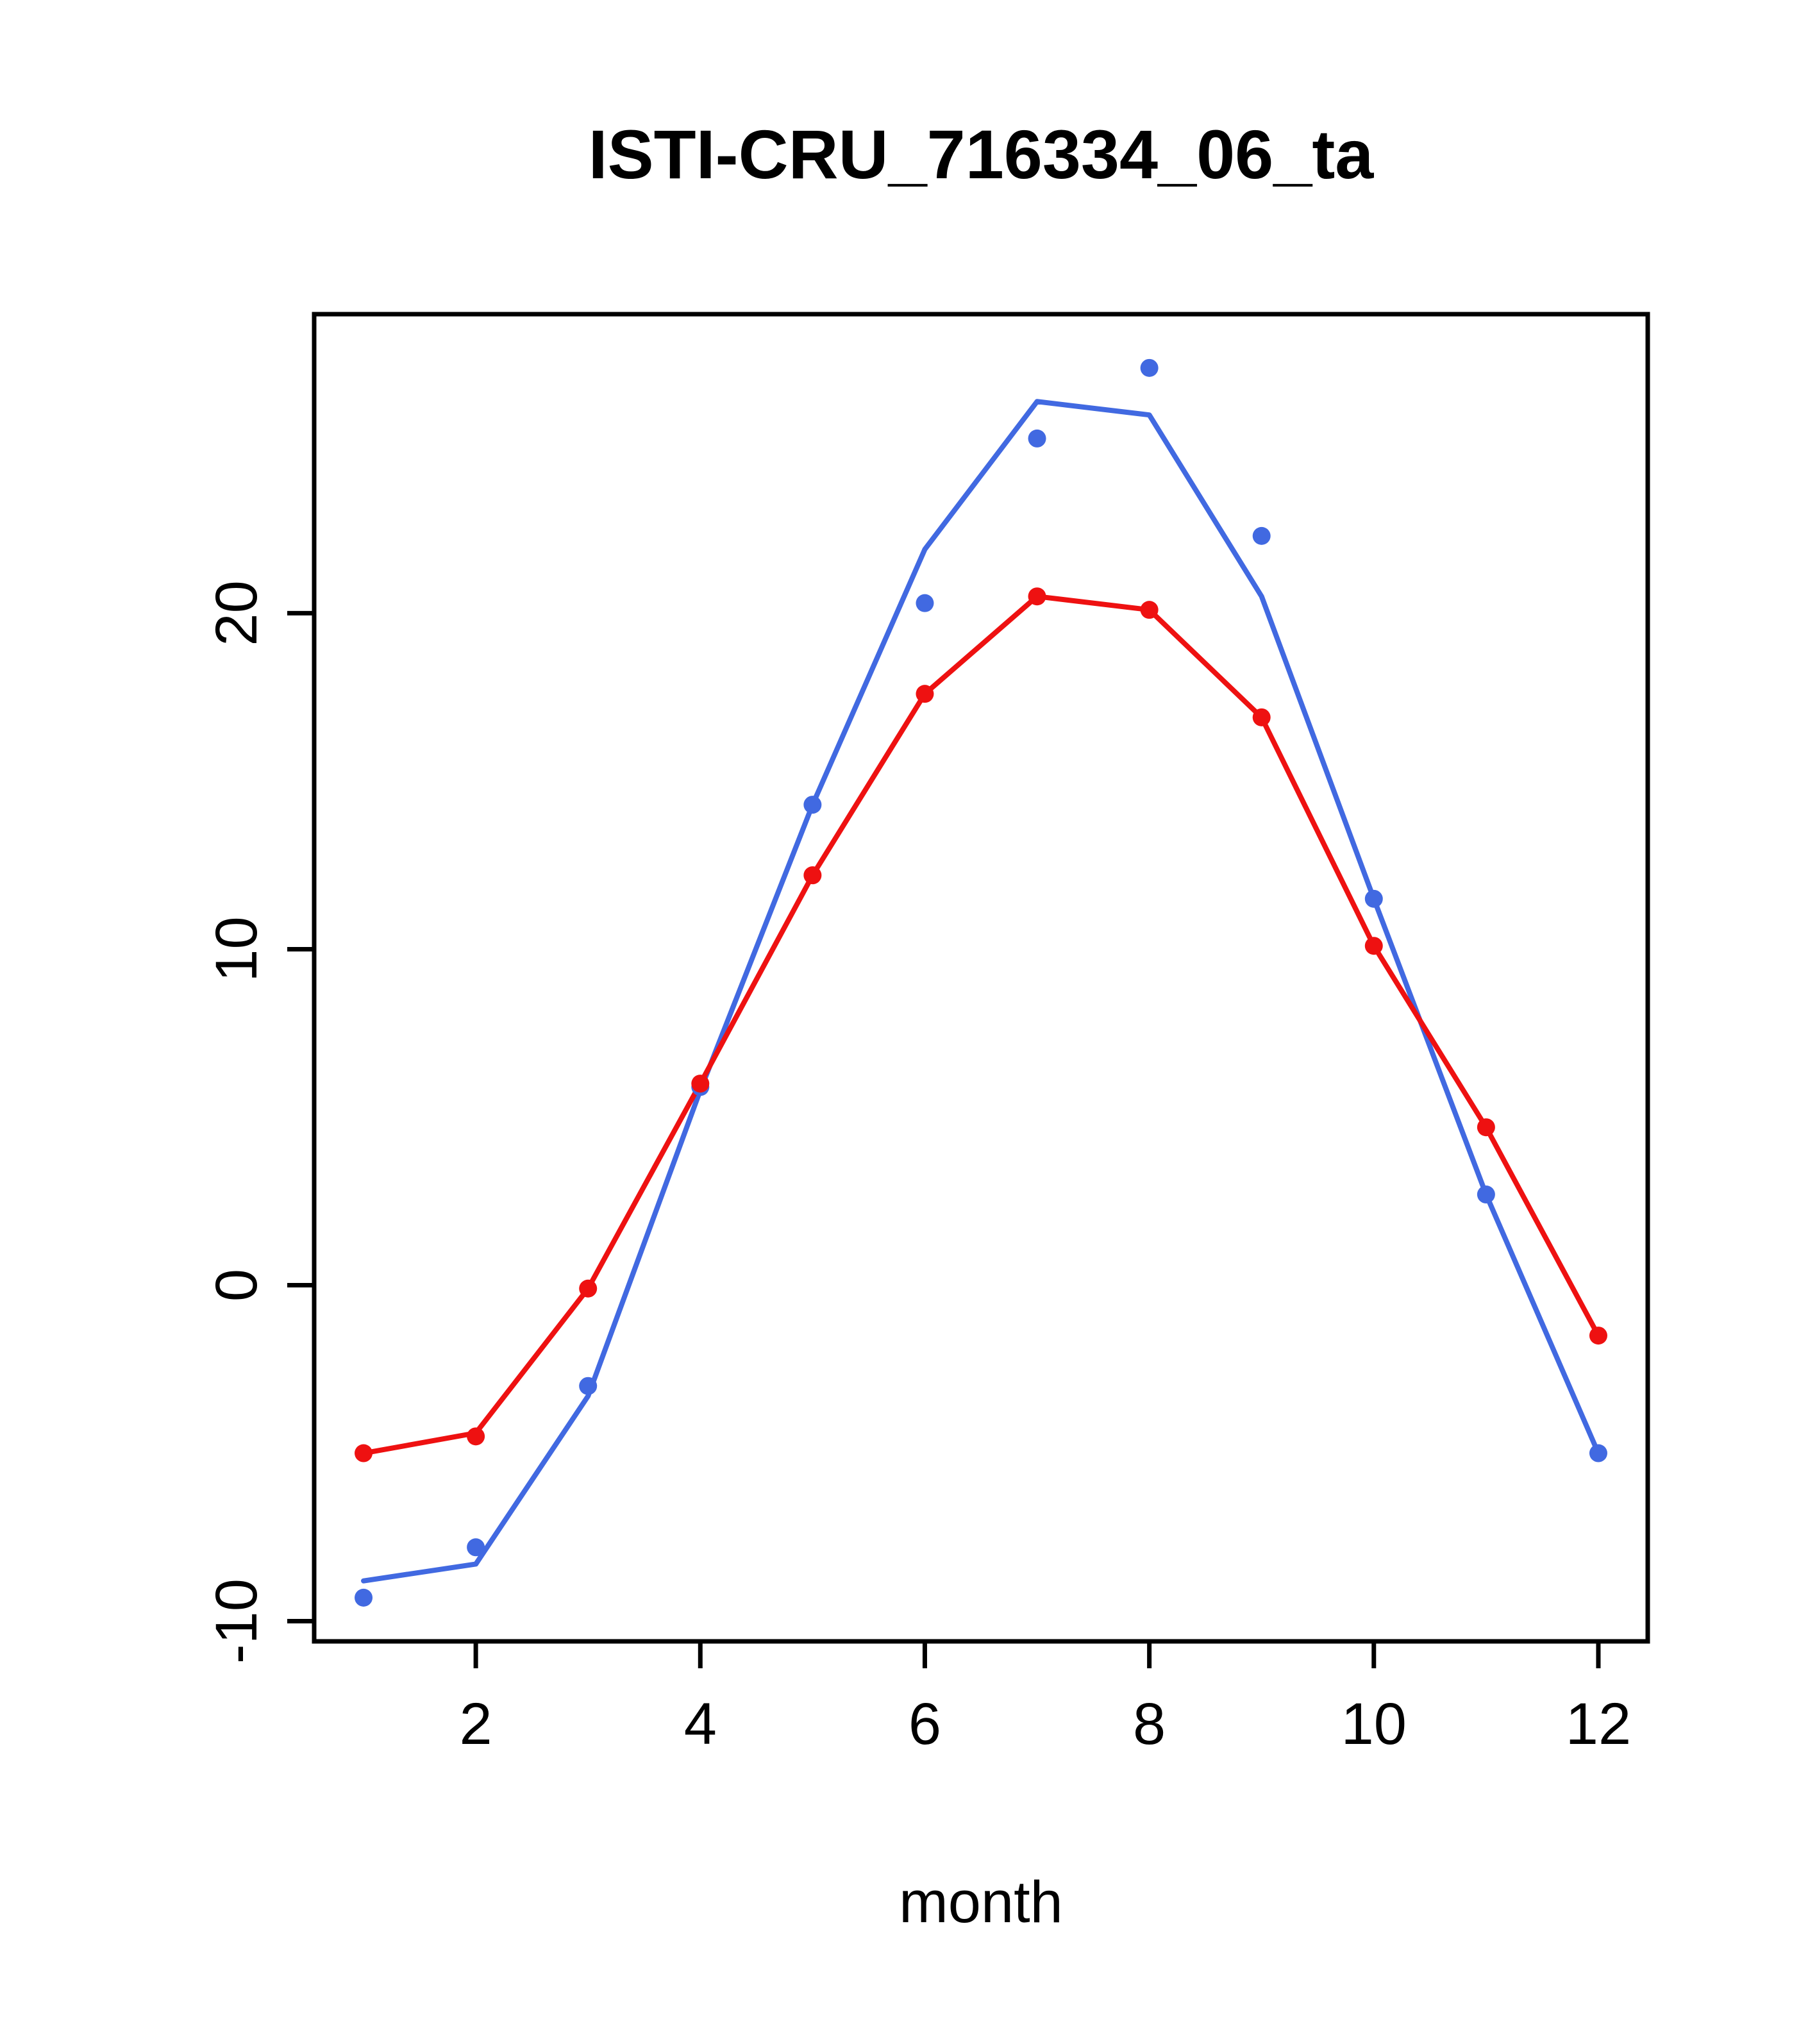  Describe the element at coordinates (1262, 717) in the screenshot. I see `point-red-points-m9` at that location.